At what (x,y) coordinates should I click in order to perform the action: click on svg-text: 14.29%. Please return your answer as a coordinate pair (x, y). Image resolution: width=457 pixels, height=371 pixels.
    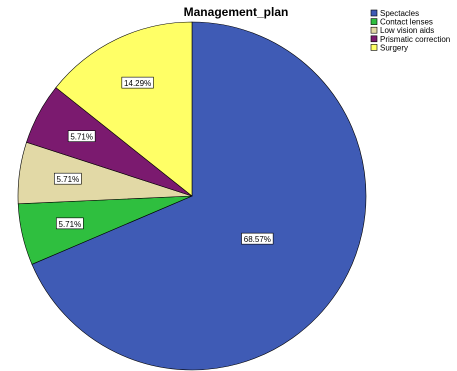
    Looking at the image, I should click on (137, 83).